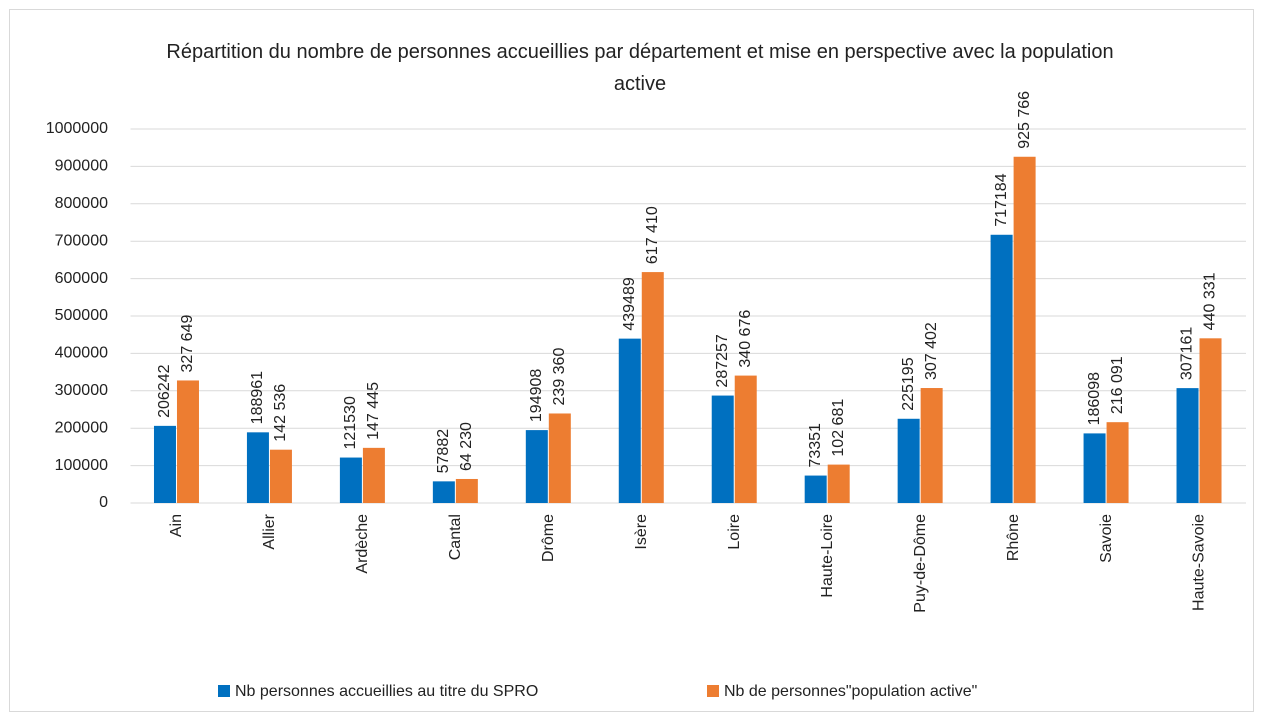  I want to click on y-tick-label: 300000, so click(81, 390).